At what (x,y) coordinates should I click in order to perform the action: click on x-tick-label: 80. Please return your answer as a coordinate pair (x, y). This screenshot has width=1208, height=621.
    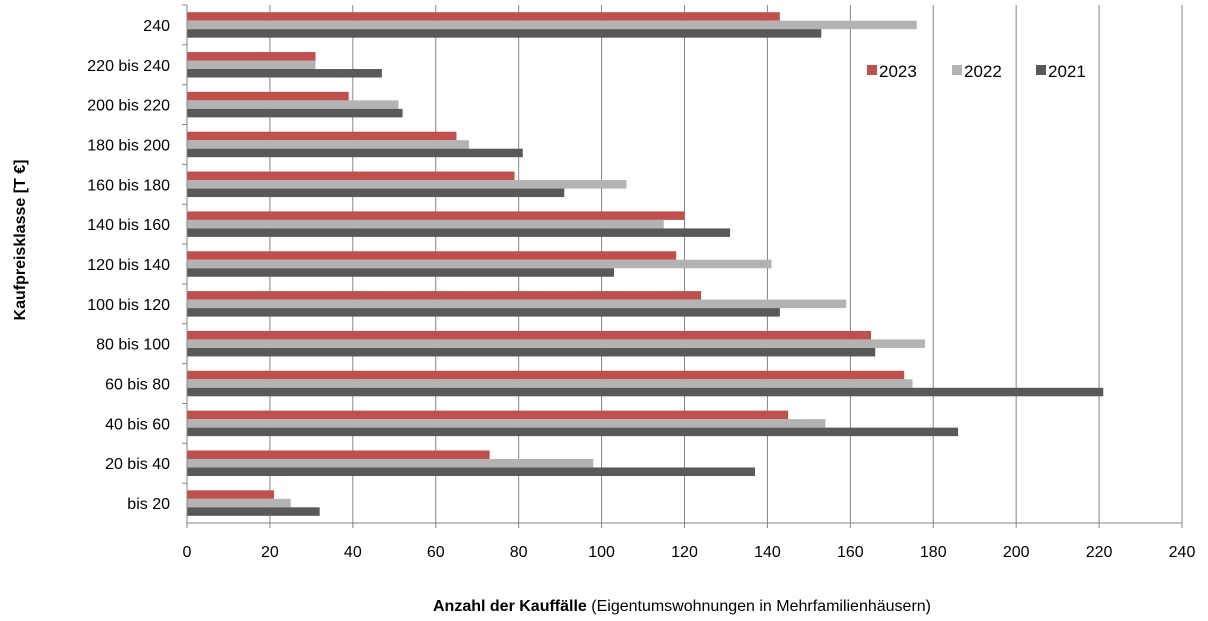
    Looking at the image, I should click on (519, 552).